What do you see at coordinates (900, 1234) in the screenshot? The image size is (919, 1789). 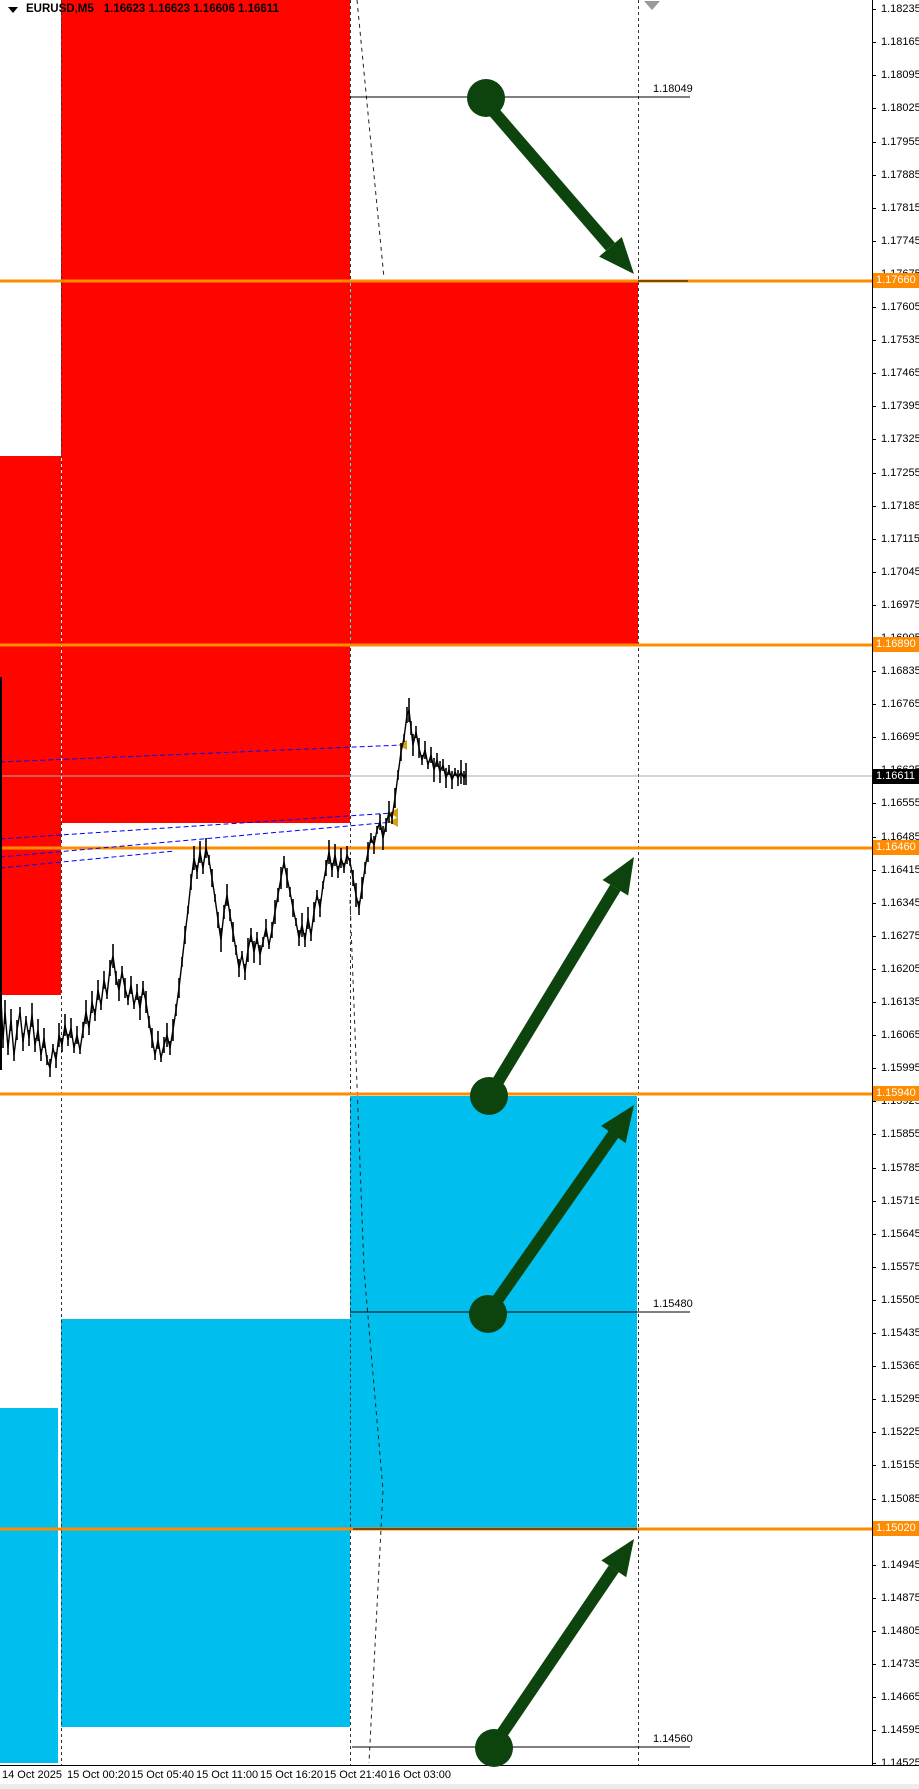 I see `price-tick-label: 1.15645` at bounding box center [900, 1234].